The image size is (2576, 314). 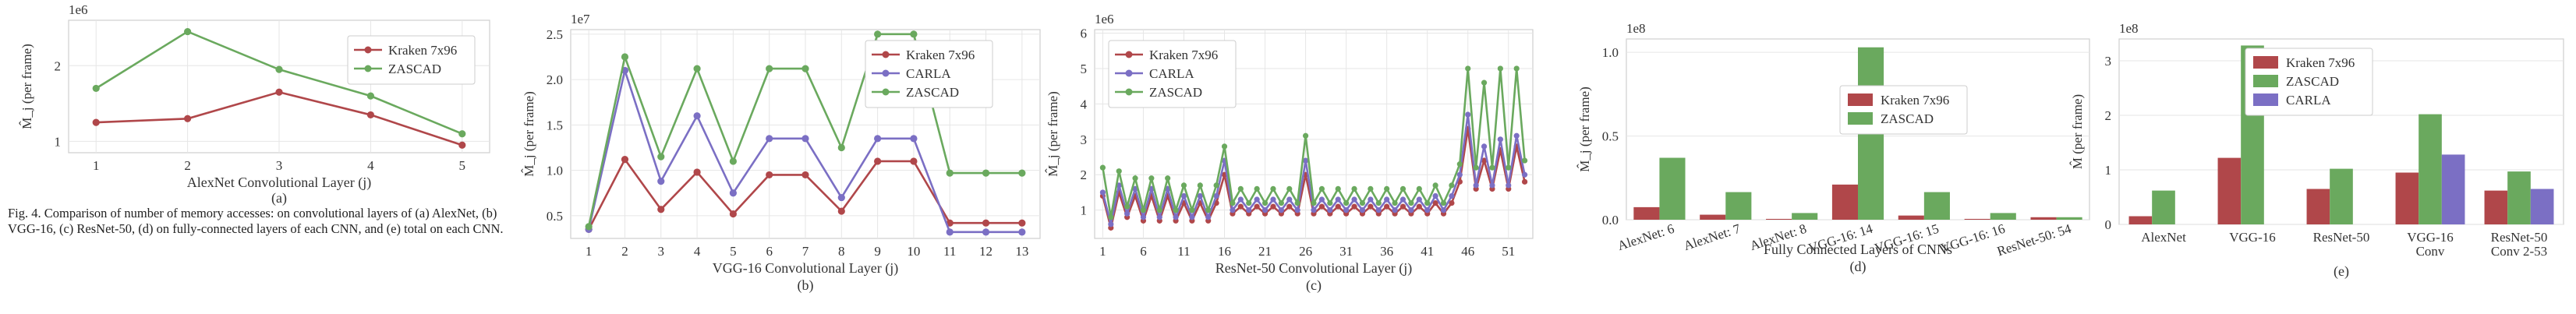 I want to click on legend-entry-label: ZASCAD, so click(x=932, y=92).